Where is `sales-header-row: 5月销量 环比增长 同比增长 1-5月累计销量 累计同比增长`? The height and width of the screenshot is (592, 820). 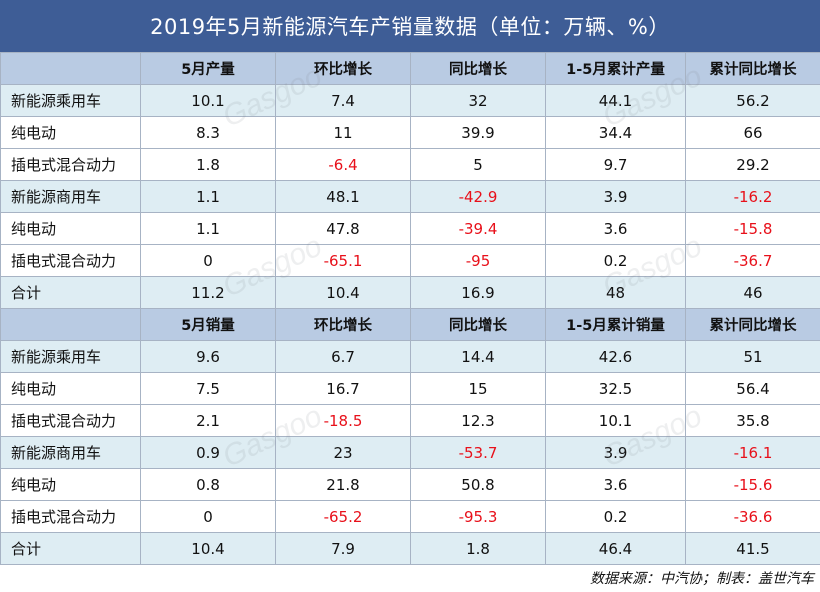 sales-header-row: 5月销量 环比增长 同比增长 1-5月累计销量 累计同比增长 is located at coordinates (410, 324).